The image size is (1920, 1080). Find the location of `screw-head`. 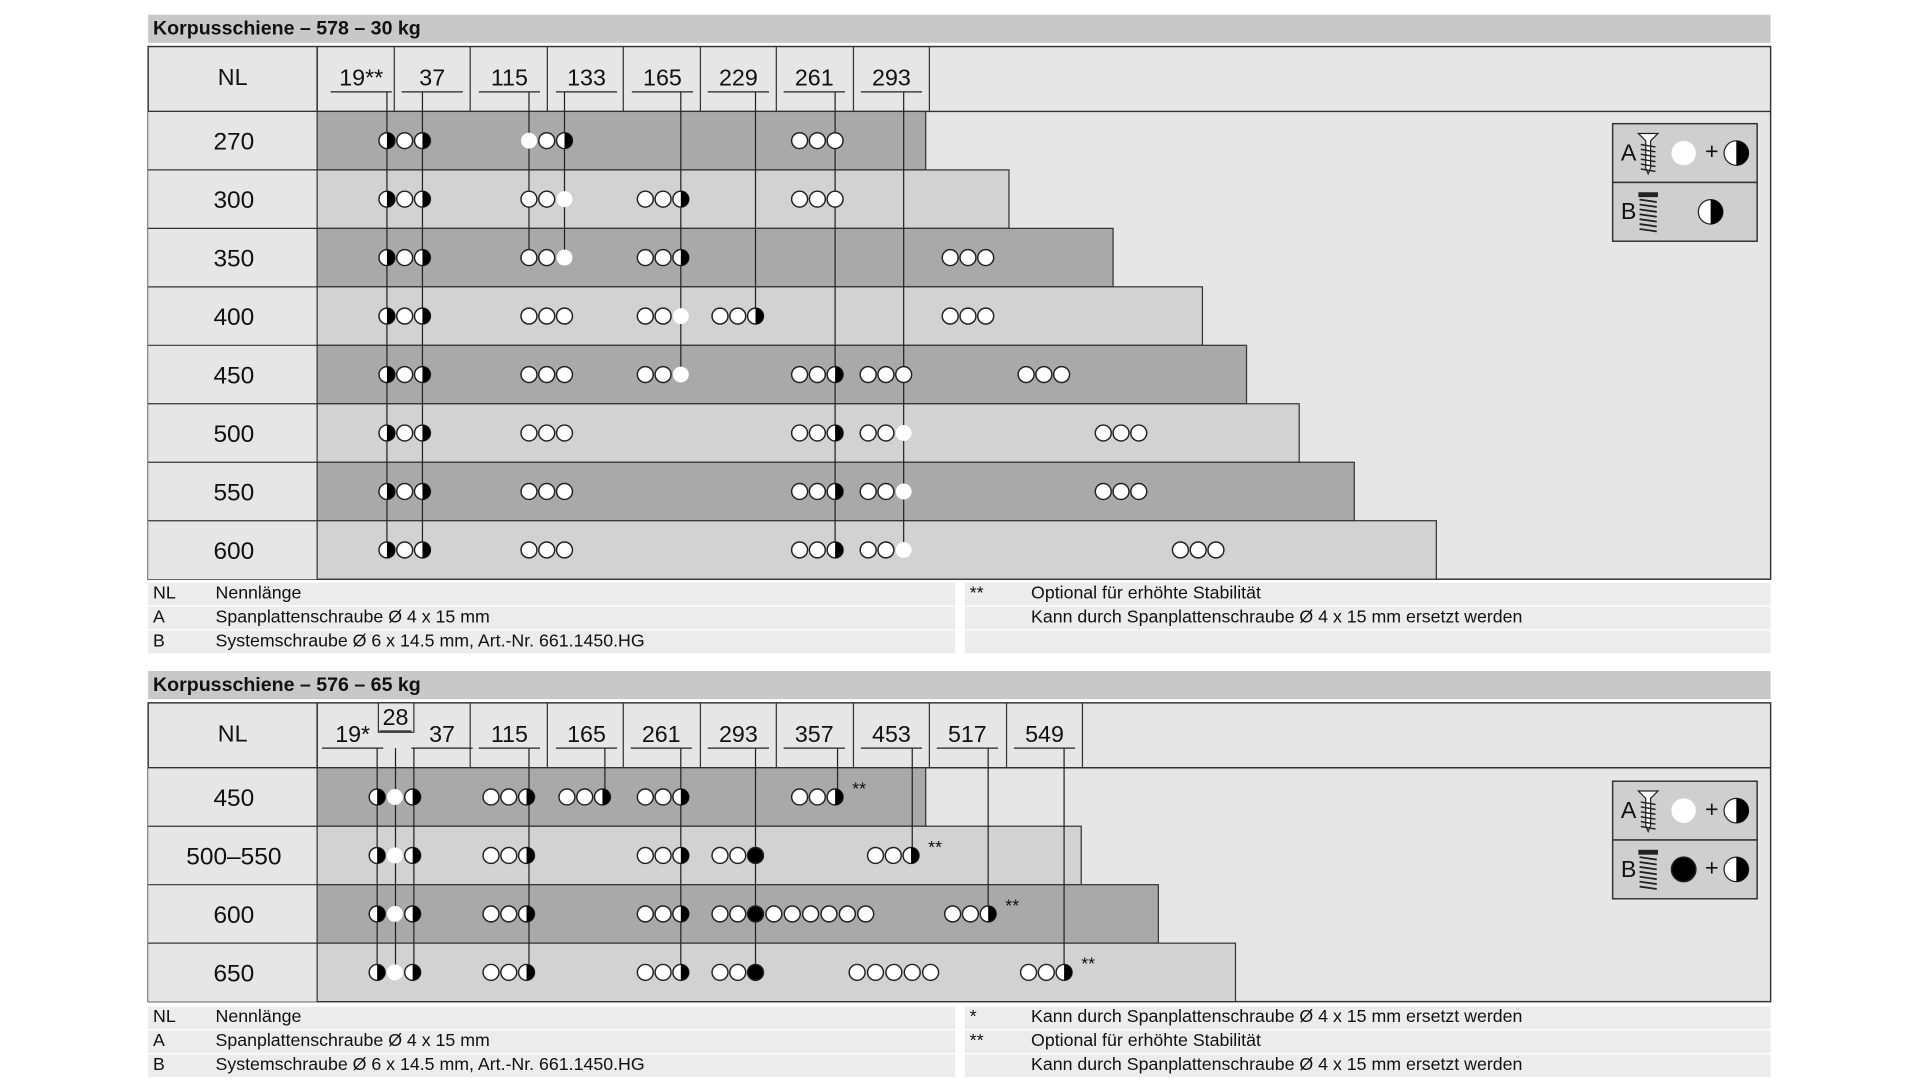

screw-head is located at coordinates (1648, 852).